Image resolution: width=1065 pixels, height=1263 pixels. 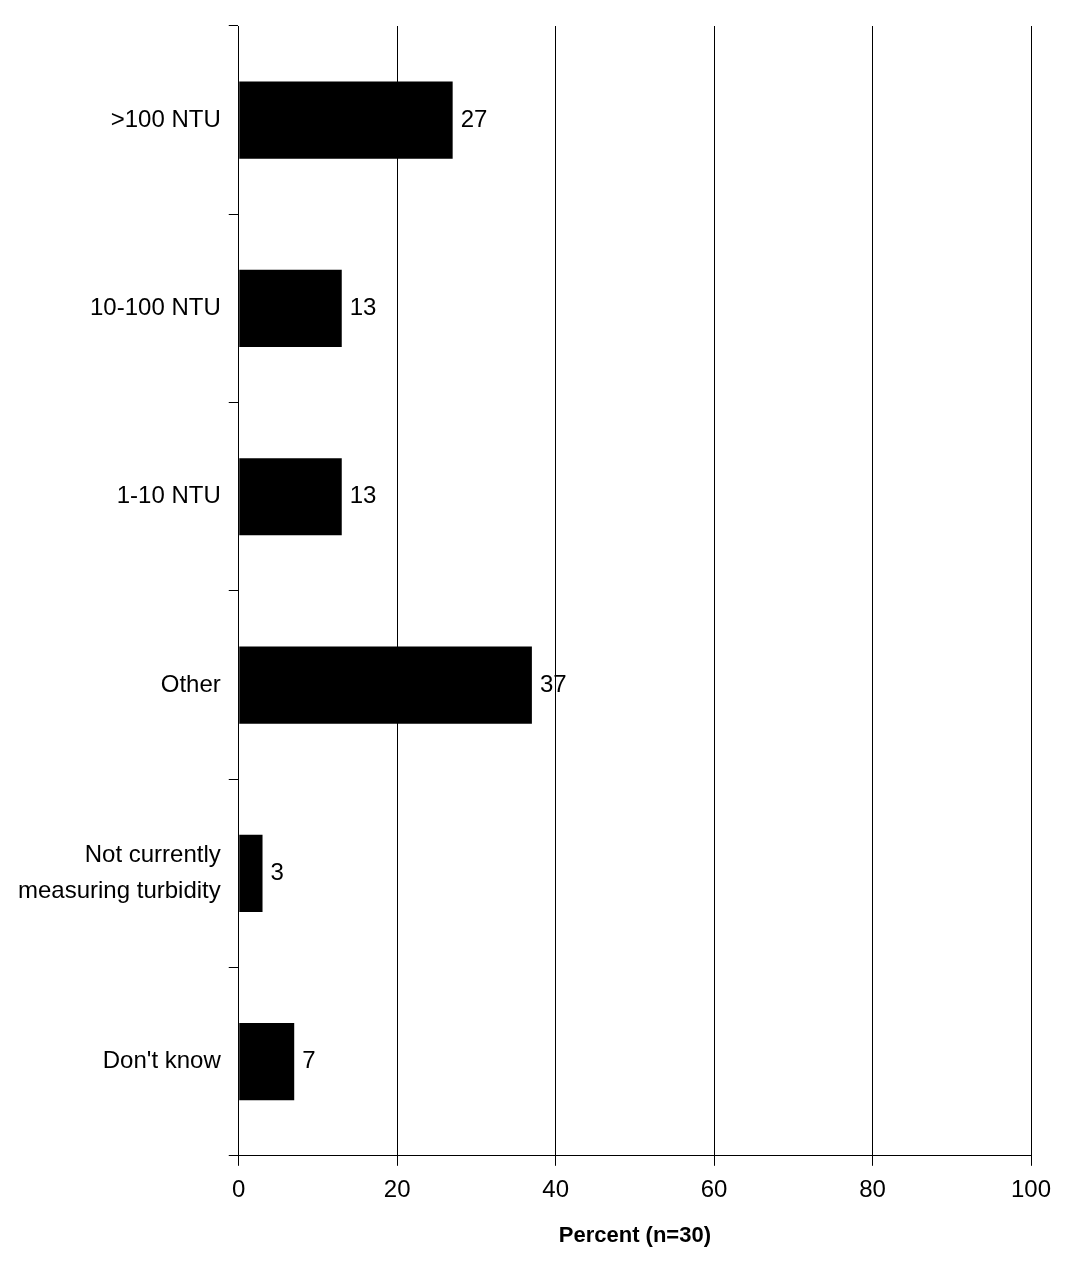 I want to click on y-tick-label: Don't know, so click(x=162, y=1060).